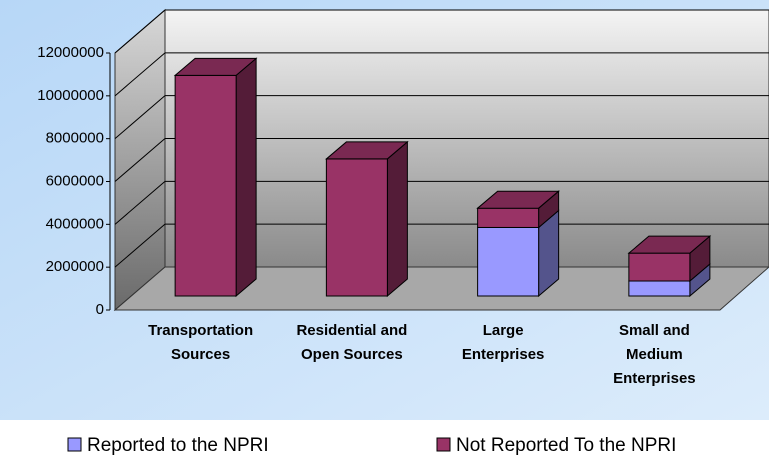 The width and height of the screenshot is (769, 469). Describe the element at coordinates (200, 330) in the screenshot. I see `x-tick-label: Transportation` at that location.